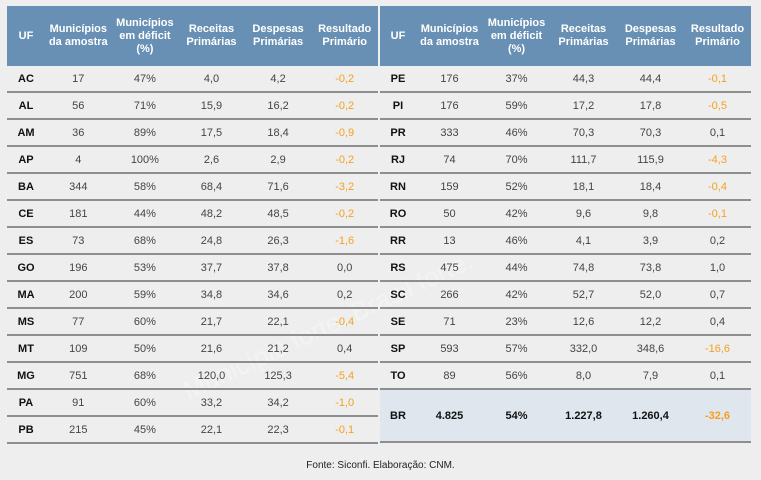  What do you see at coordinates (583, 79) in the screenshot?
I see `cell-receitas: 44,3` at bounding box center [583, 79].